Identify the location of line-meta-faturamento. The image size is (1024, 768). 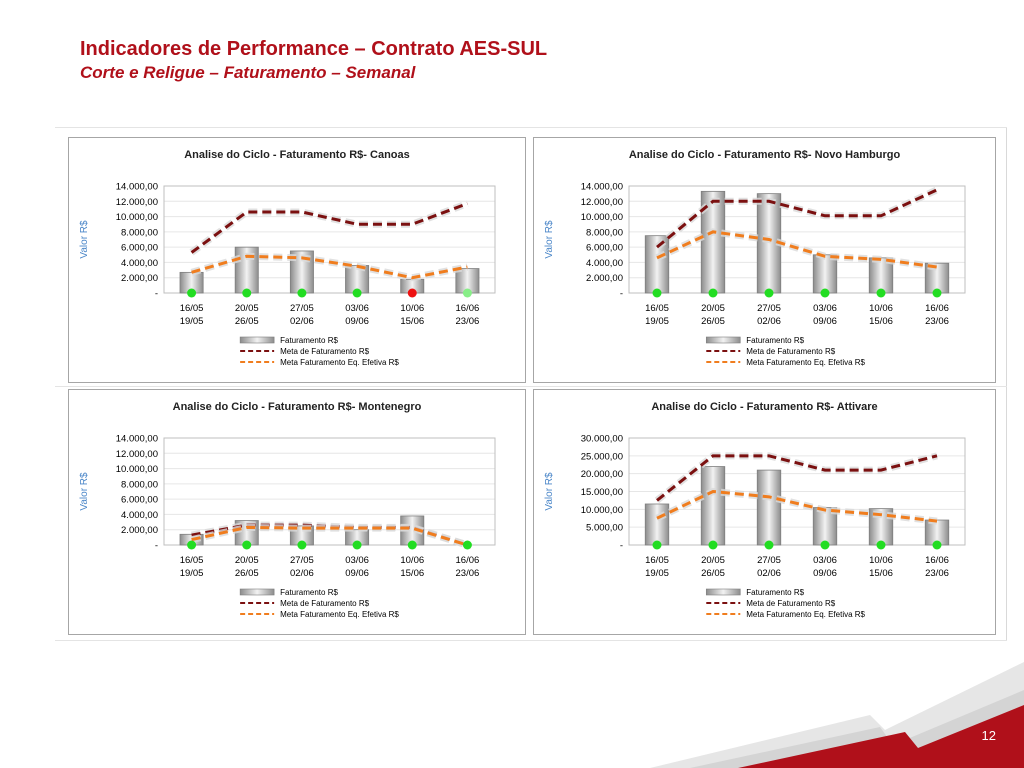
(797, 218).